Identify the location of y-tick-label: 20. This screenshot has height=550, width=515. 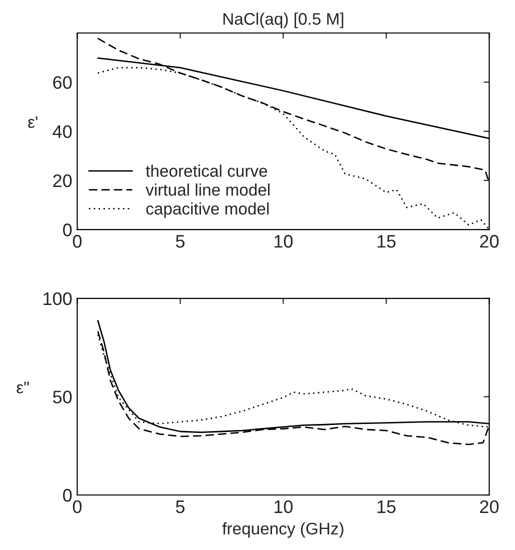
(62, 181).